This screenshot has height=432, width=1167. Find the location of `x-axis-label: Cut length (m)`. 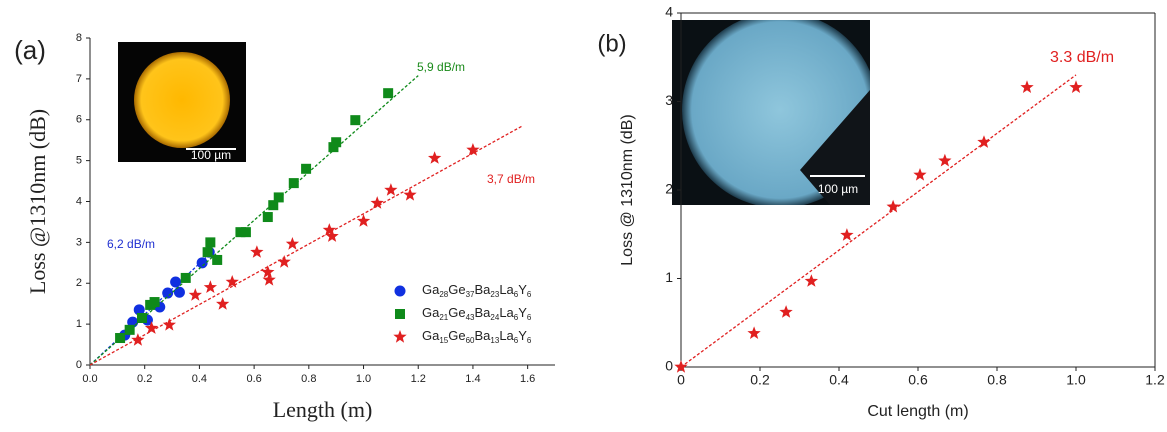

x-axis-label: Cut length (m) is located at coordinates (917, 411).